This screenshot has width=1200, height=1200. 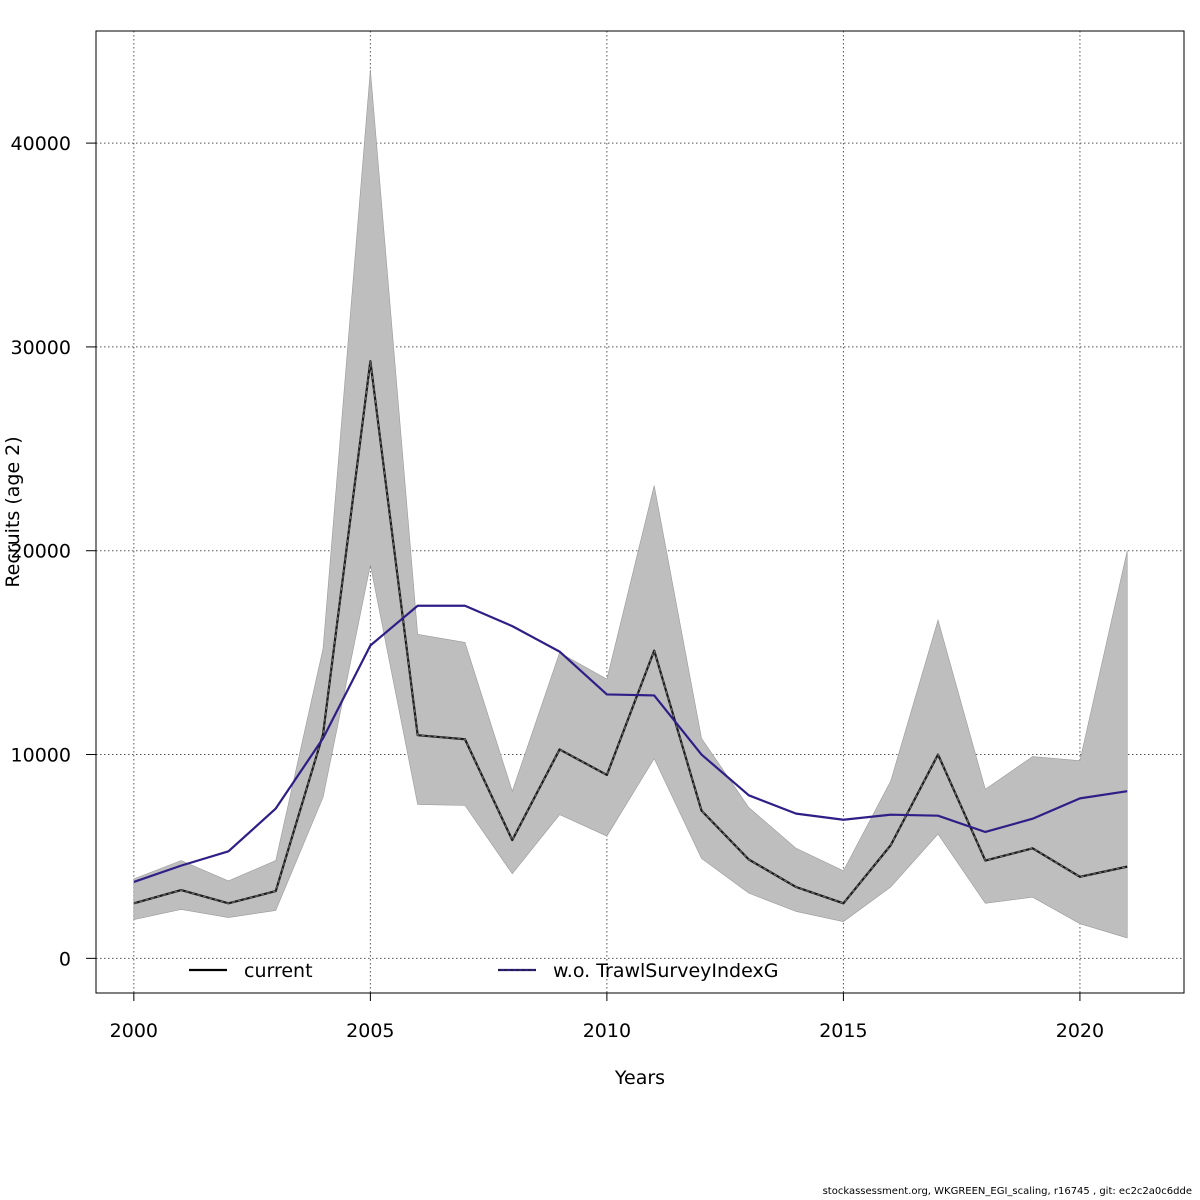 I want to click on y-axis-title: Recruits (age 2), so click(x=13, y=511).